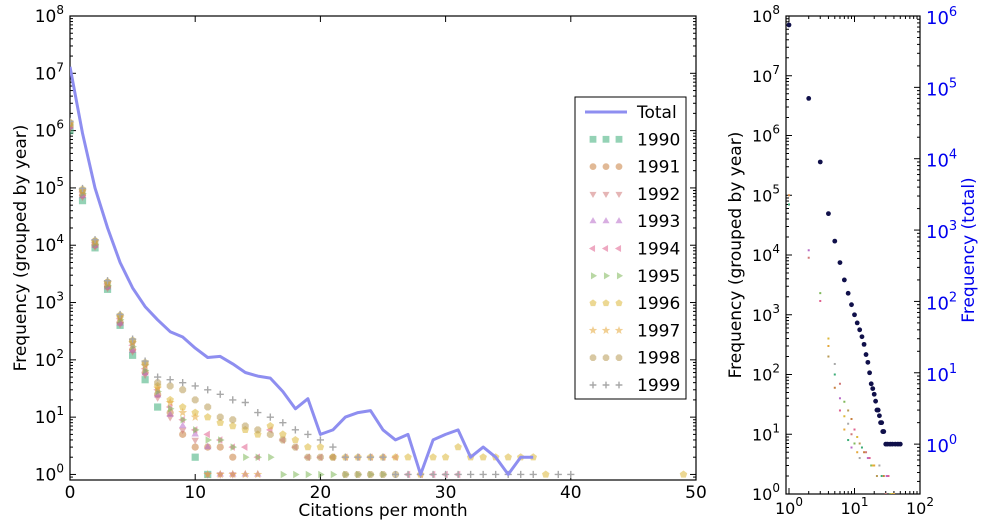  What do you see at coordinates (182, 431) in the screenshot?
I see `point-1992` at bounding box center [182, 431].